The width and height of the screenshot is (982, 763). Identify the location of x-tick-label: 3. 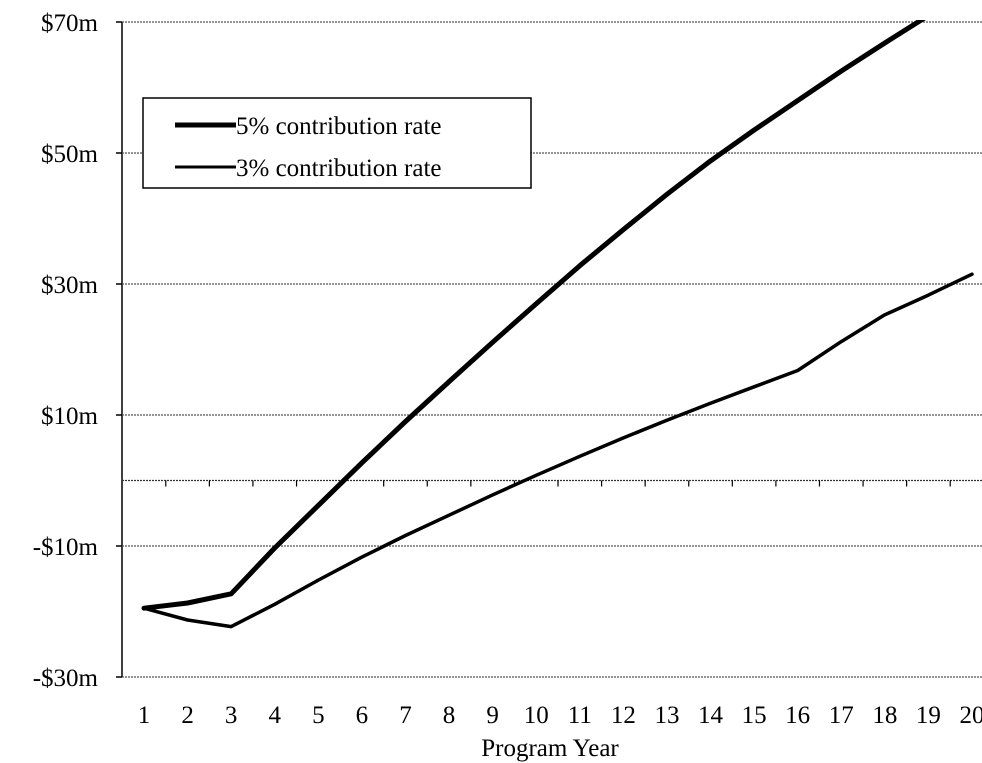
(231, 715).